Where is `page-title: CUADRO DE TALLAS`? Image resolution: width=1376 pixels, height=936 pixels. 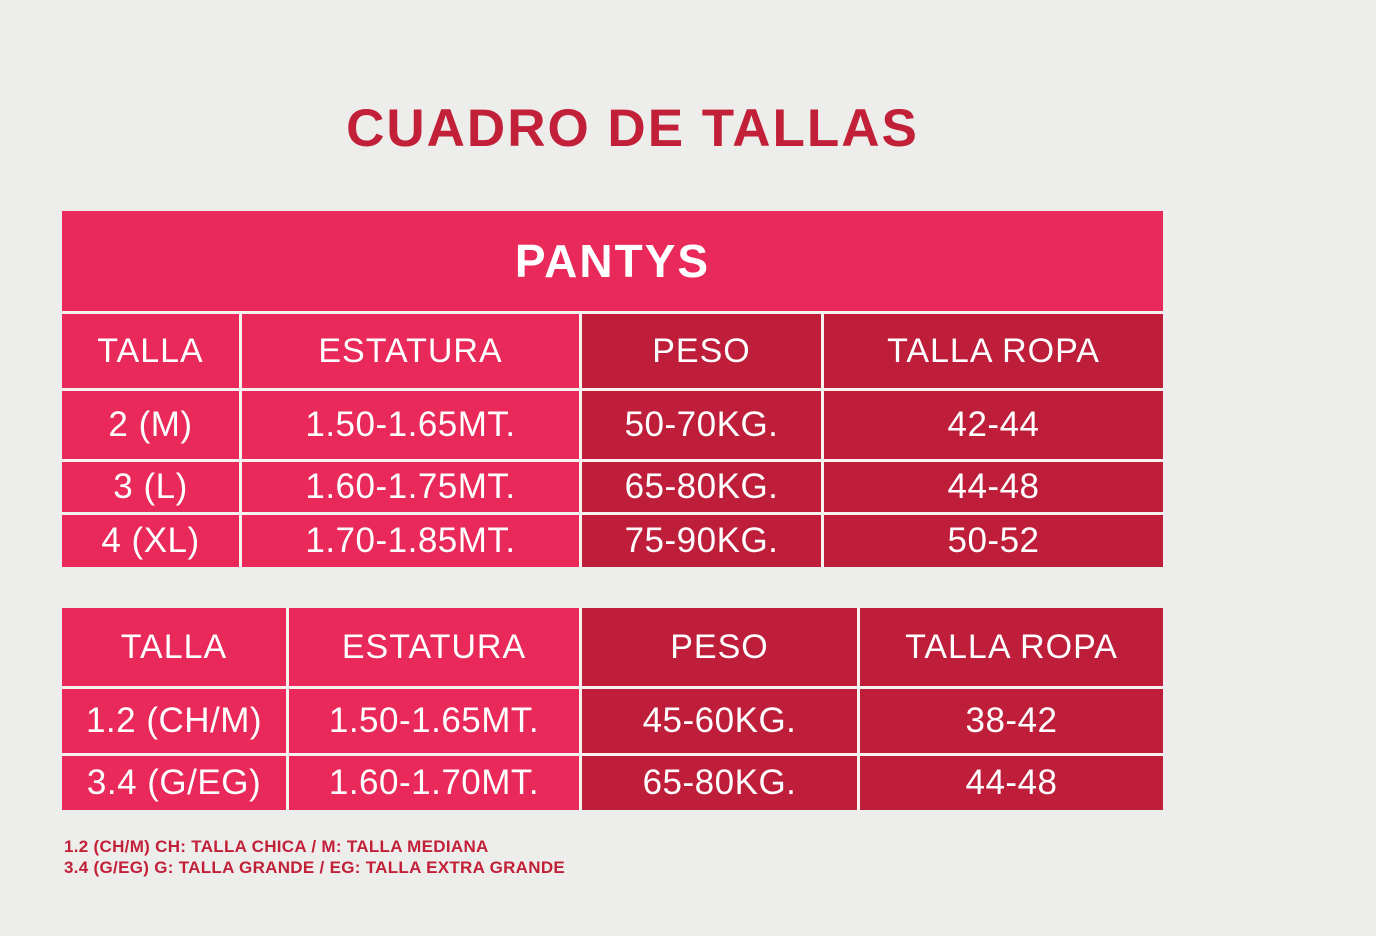 page-title: CUADRO DE TALLAS is located at coordinates (632, 128).